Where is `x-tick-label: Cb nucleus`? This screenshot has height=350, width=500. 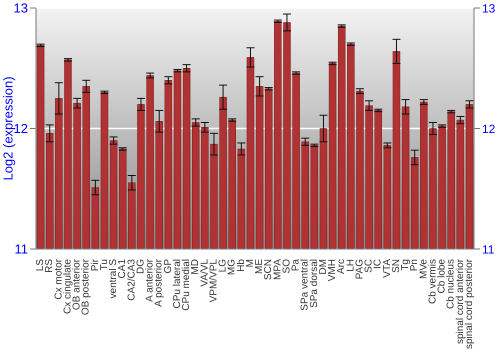
x-tick-label: Cb nucleus is located at coordinates (451, 284).